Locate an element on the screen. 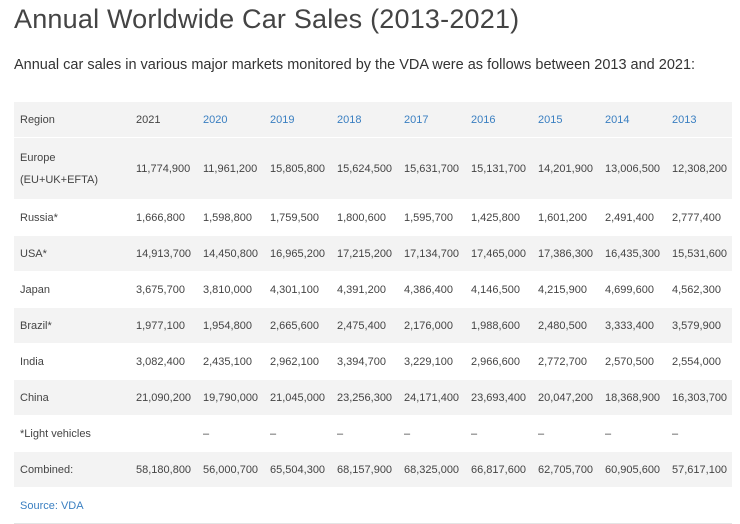 The width and height of the screenshot is (740, 524). value-cell: 11,774,900 is located at coordinates (163, 168).